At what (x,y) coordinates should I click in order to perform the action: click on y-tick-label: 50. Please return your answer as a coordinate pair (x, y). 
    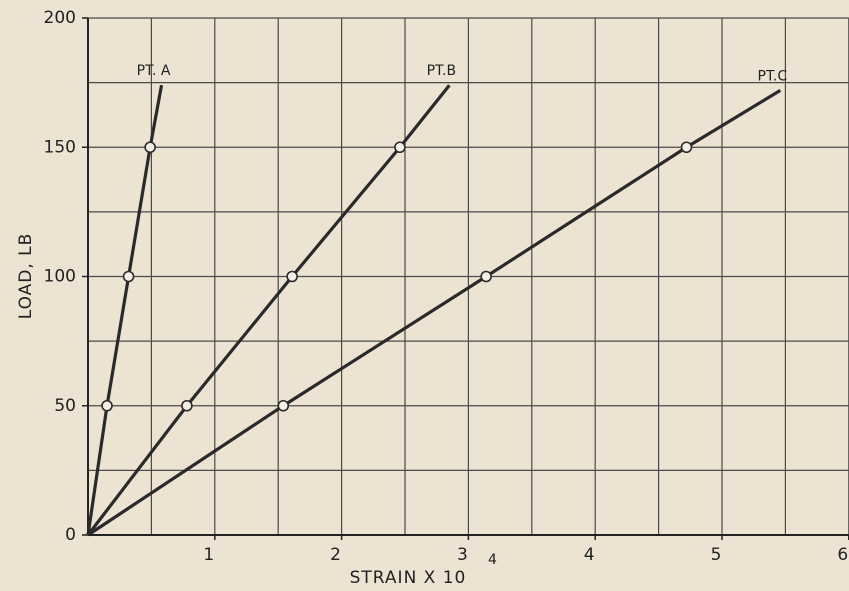
    Looking at the image, I should click on (65, 406).